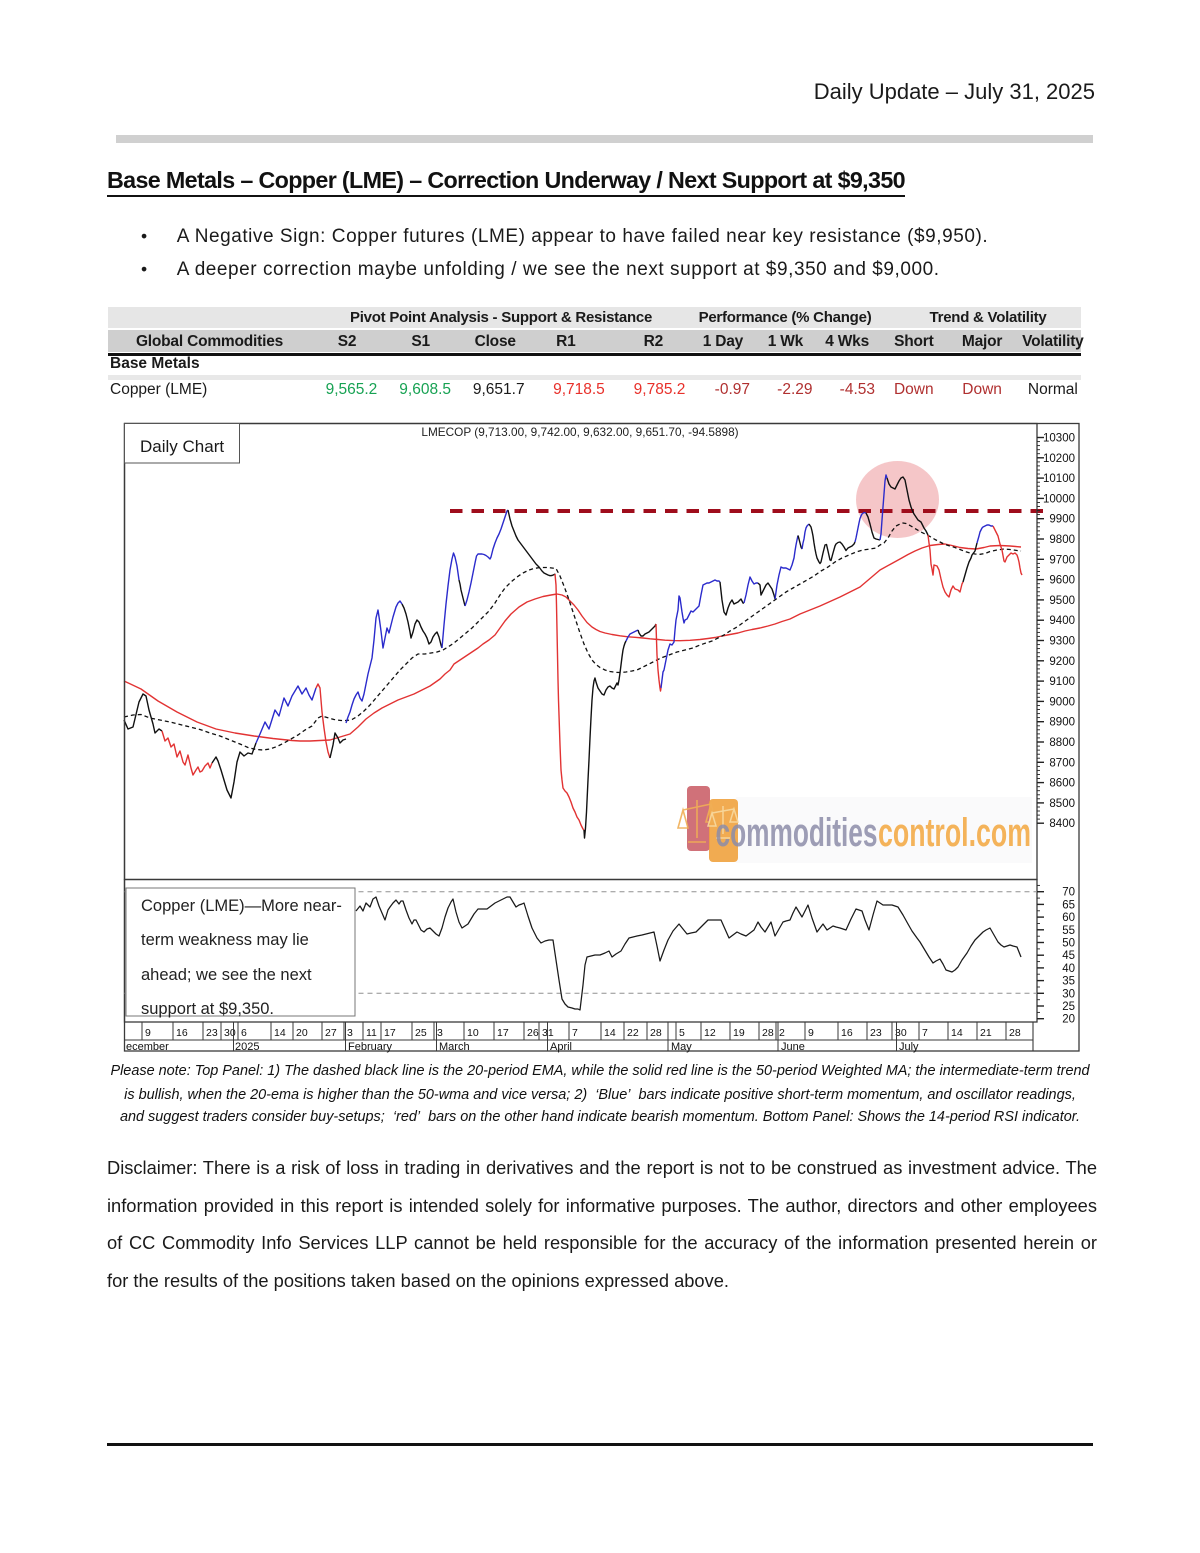 This screenshot has width=1200, height=1553. What do you see at coordinates (1062, 763) in the screenshot?
I see `svg-text: 8700` at bounding box center [1062, 763].